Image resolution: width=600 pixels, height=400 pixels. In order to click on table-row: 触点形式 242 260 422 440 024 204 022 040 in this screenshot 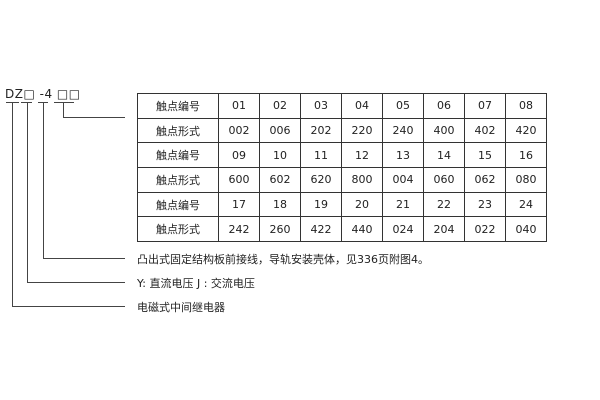, I will do `click(342, 229)`.